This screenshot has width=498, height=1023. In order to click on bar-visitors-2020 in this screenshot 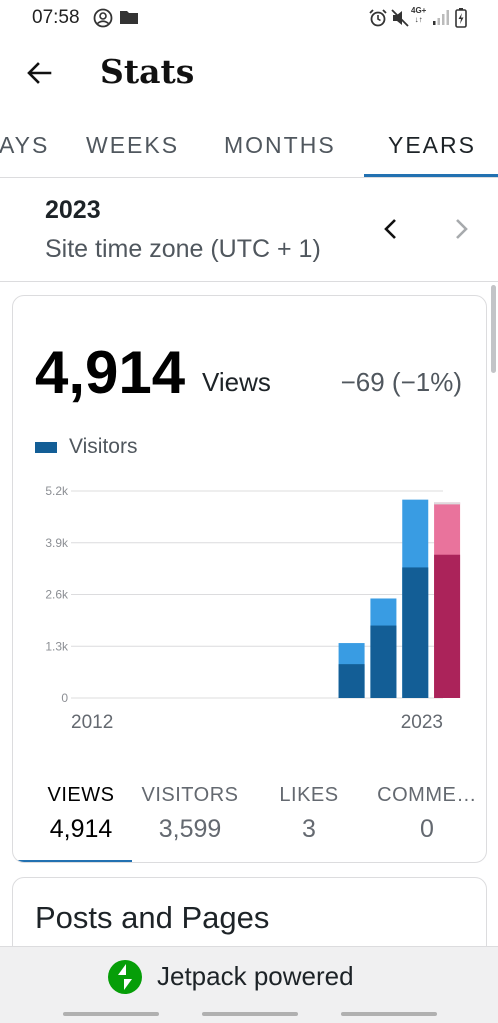, I will do `click(351, 681)`.